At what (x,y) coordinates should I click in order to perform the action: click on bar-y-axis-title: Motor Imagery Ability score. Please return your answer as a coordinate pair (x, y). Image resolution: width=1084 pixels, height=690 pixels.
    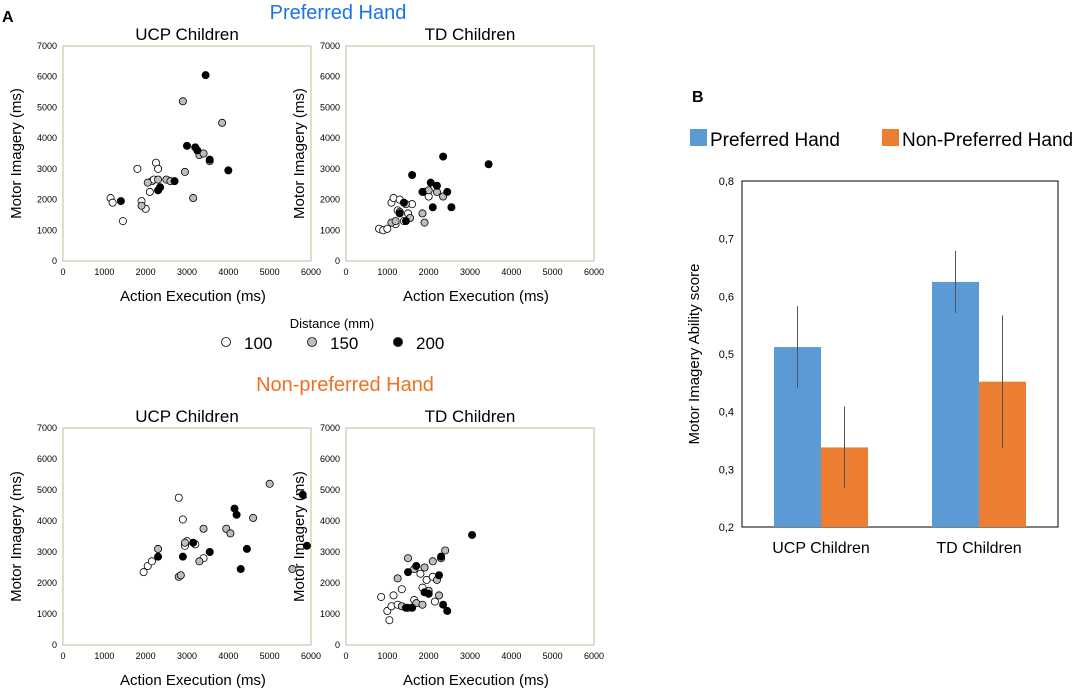
    Looking at the image, I should click on (694, 354).